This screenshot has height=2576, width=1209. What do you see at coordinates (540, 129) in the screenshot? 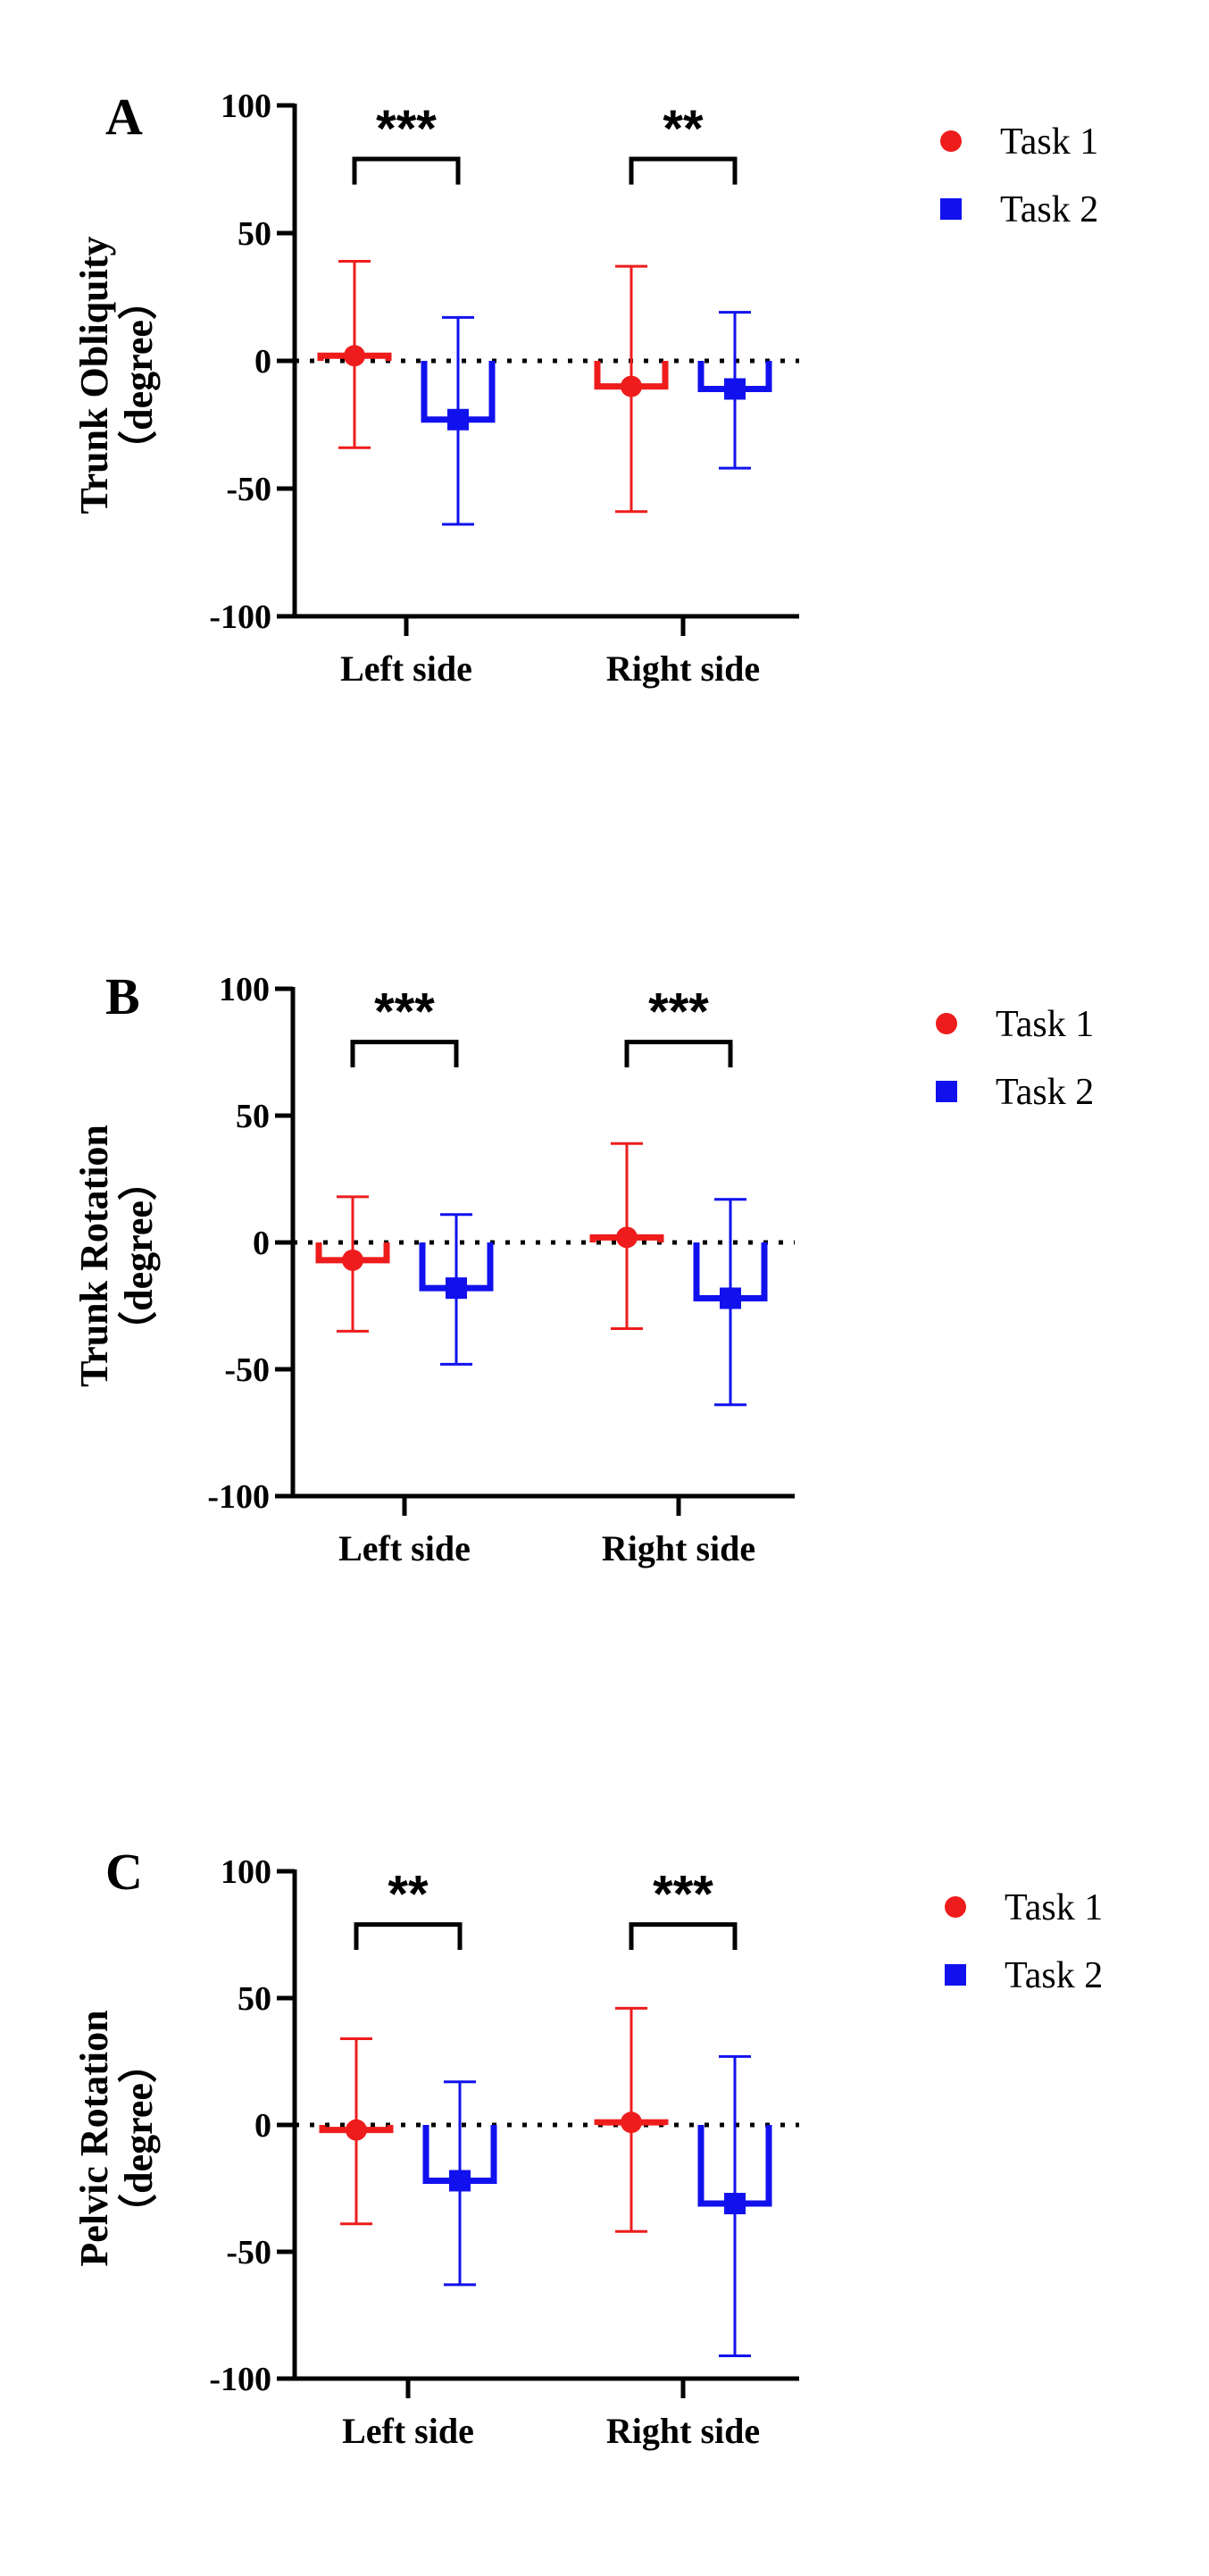
I see `significance-labels: *** **` at bounding box center [540, 129].